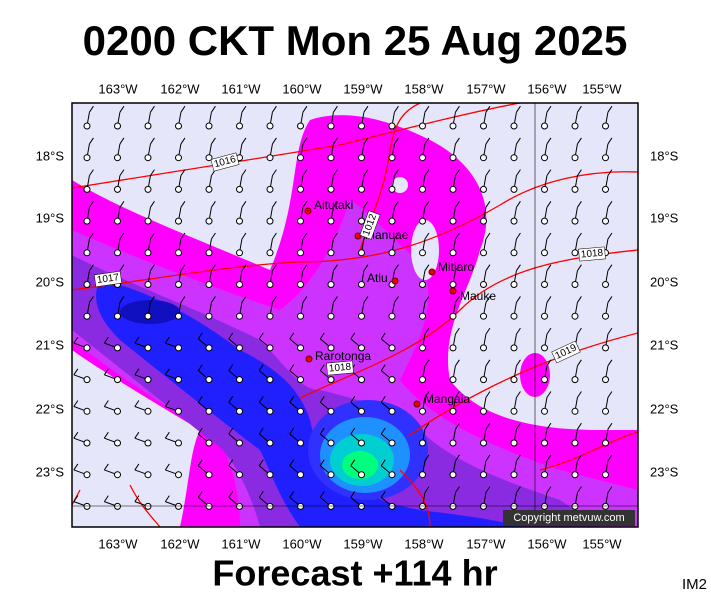 This screenshot has height=600, width=711. Describe the element at coordinates (50, 344) in the screenshot. I see `lat-label-left: 21°S` at that location.